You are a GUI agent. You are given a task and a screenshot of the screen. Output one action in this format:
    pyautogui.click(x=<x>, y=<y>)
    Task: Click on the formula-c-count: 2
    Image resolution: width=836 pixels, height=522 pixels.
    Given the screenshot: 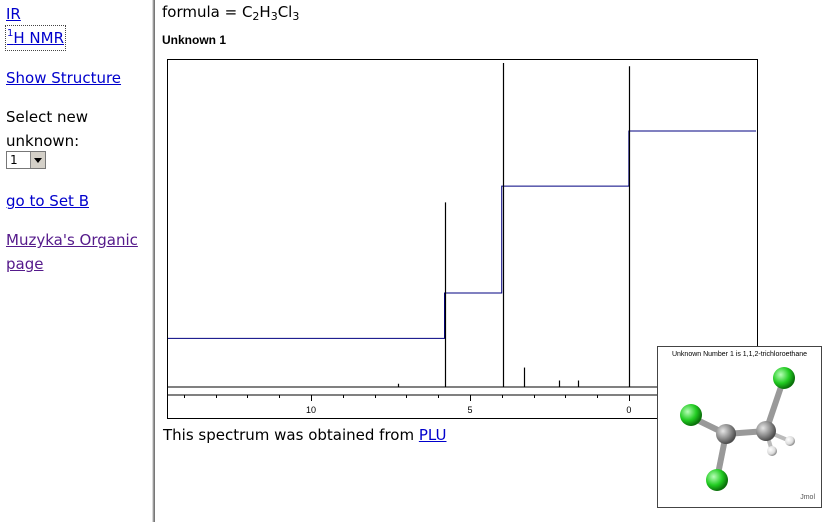 What is the action you would take?
    pyautogui.click(x=256, y=16)
    